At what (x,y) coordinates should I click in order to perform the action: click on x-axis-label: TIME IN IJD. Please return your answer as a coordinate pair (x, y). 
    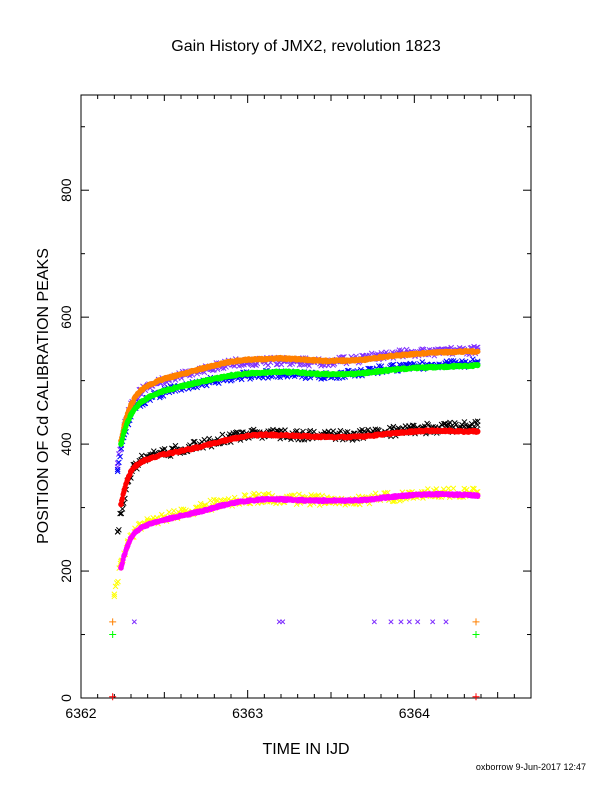
    Looking at the image, I should click on (305, 749).